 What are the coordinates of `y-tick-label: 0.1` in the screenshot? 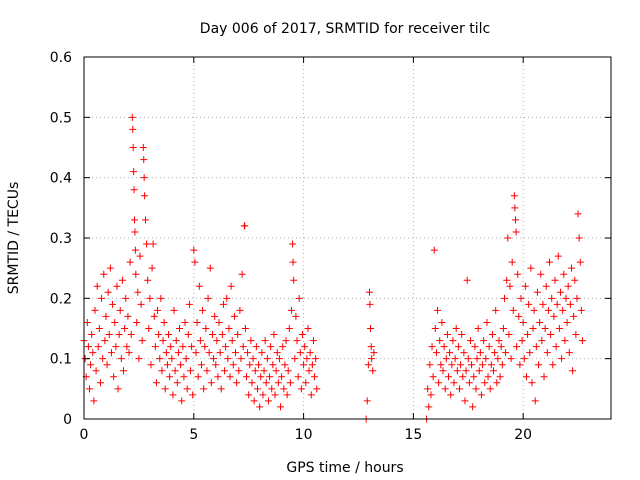 It's located at (61, 360).